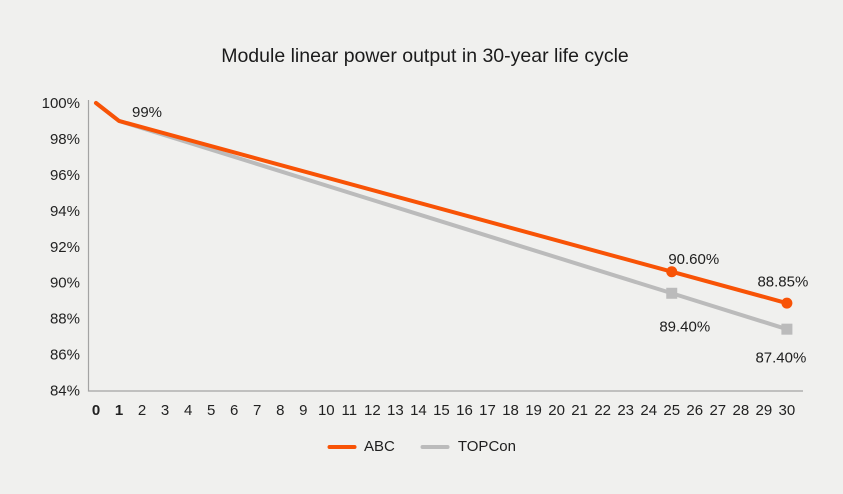  What do you see at coordinates (165, 410) in the screenshot?
I see `x-tick-label: 3` at bounding box center [165, 410].